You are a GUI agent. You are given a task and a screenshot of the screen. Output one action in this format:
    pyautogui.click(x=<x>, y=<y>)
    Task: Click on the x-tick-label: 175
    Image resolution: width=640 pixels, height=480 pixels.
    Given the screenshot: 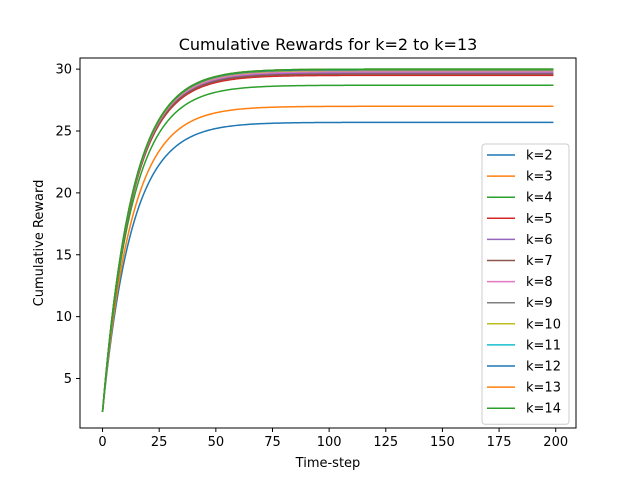 What is the action you would take?
    pyautogui.click(x=499, y=442)
    